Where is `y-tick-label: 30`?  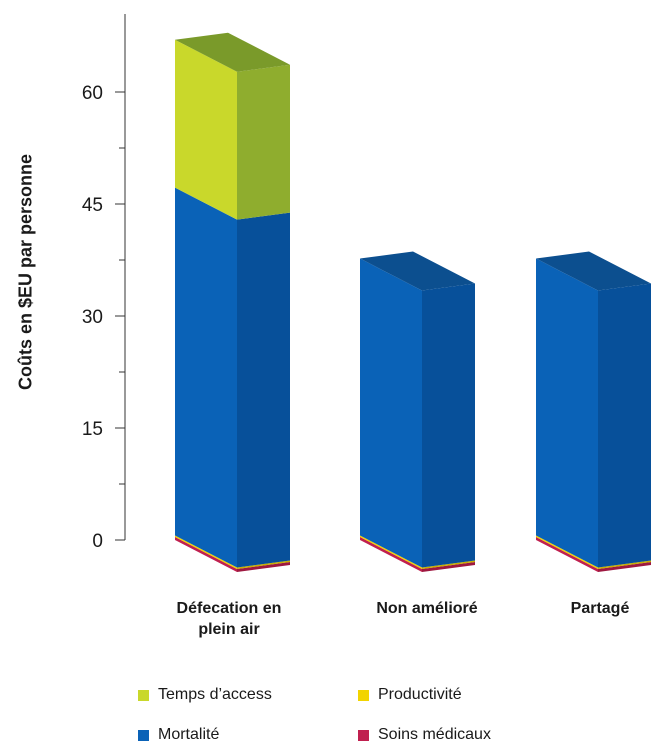 y-tick-label: 30 is located at coordinates (92, 317).